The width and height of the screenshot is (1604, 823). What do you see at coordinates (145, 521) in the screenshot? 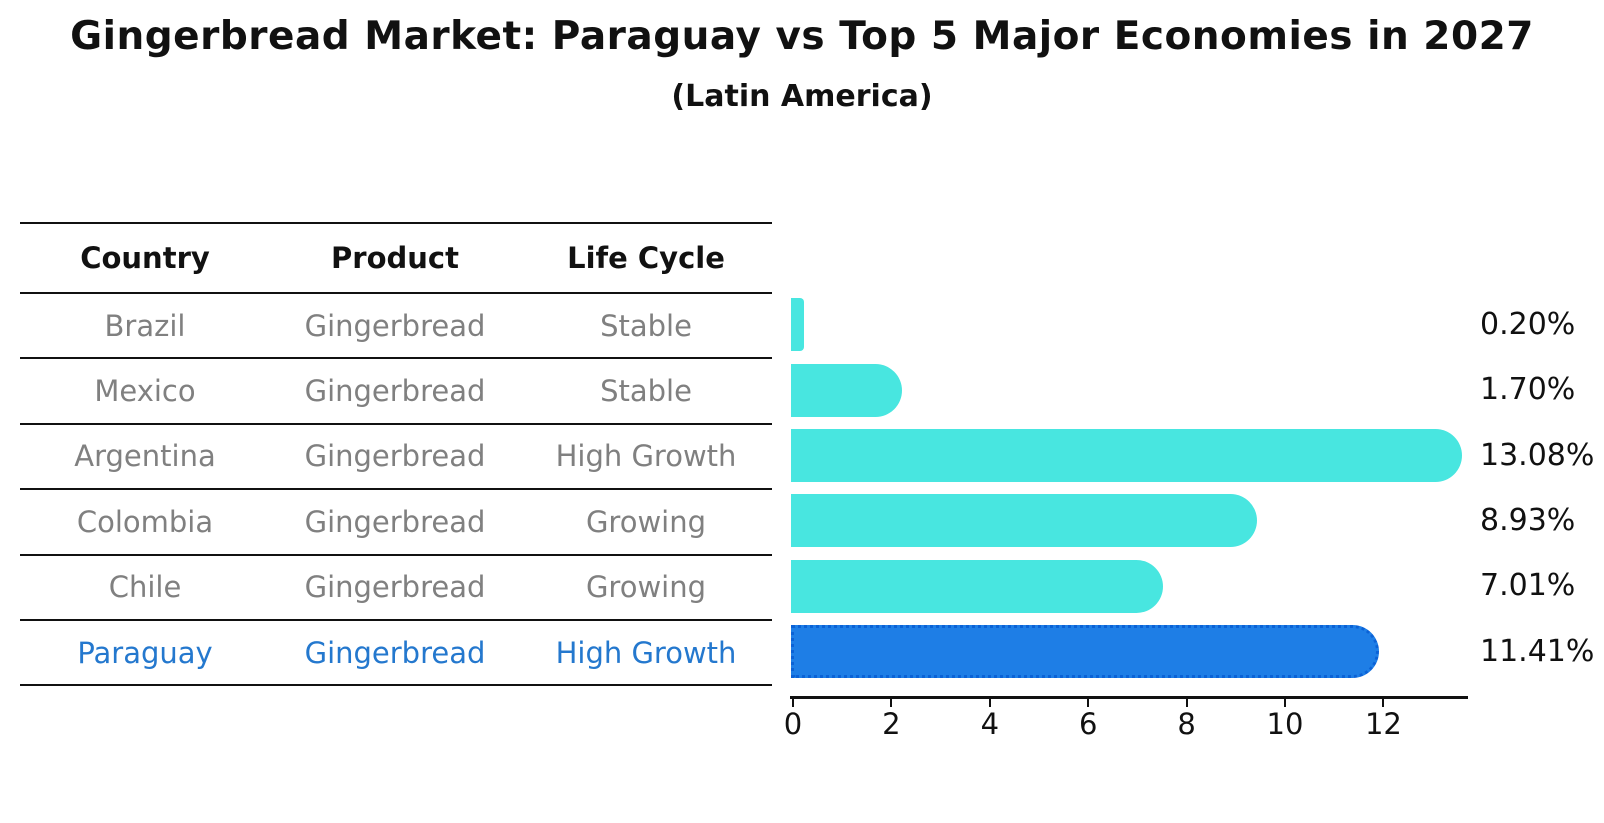
I see `cell-country: Colombia` at bounding box center [145, 521].